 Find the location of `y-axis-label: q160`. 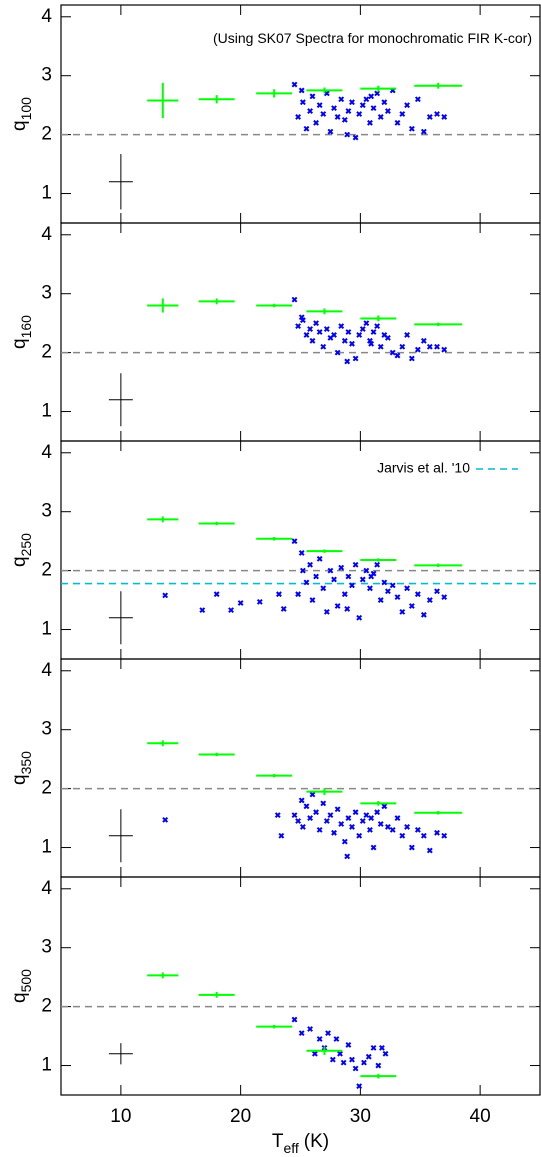

y-axis-label: q160 is located at coordinates (21, 332).